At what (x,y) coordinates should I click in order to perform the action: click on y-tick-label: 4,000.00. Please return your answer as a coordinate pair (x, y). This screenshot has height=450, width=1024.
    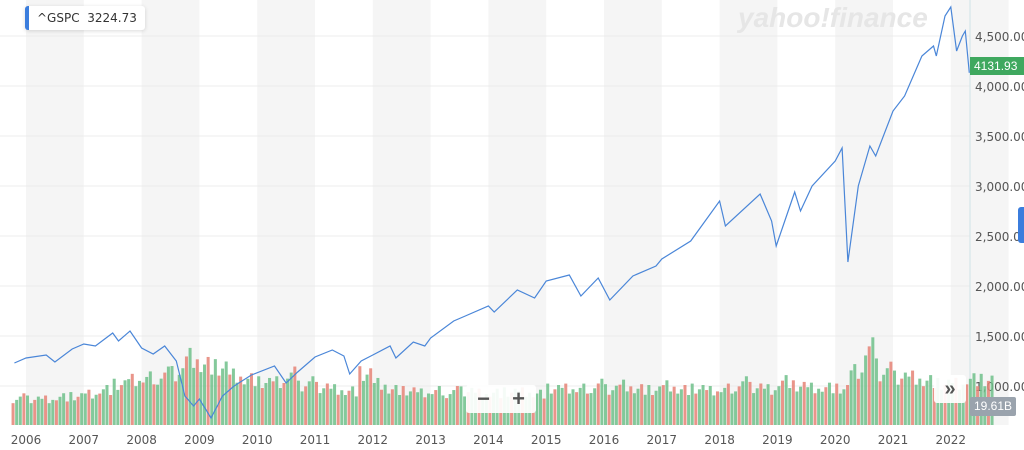
    Looking at the image, I should click on (999, 87).